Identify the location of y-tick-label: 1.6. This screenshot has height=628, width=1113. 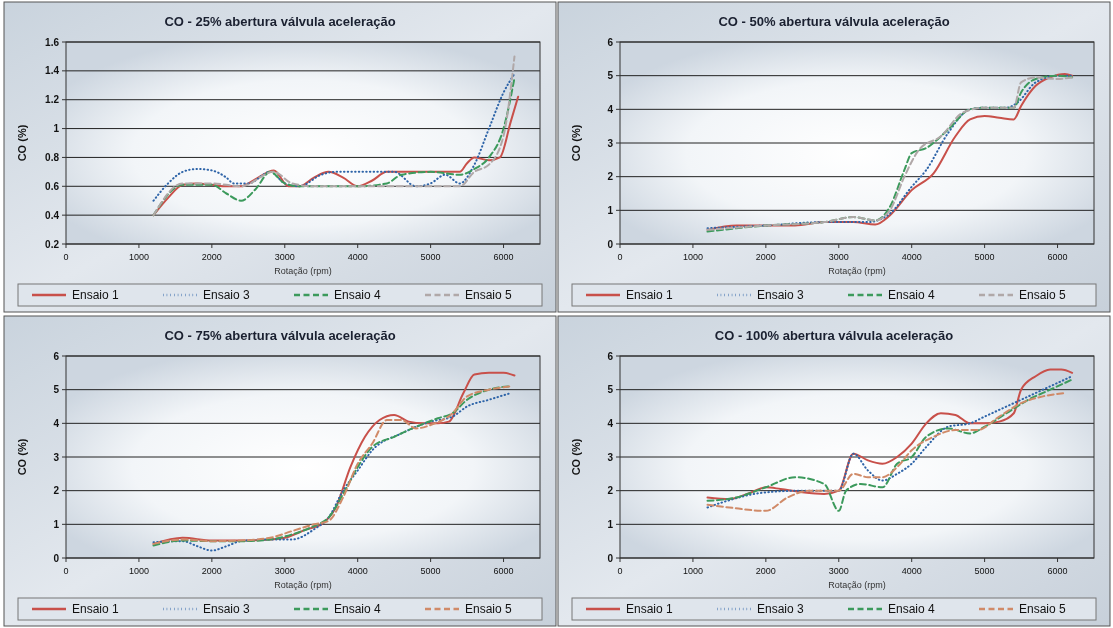
(52, 42).